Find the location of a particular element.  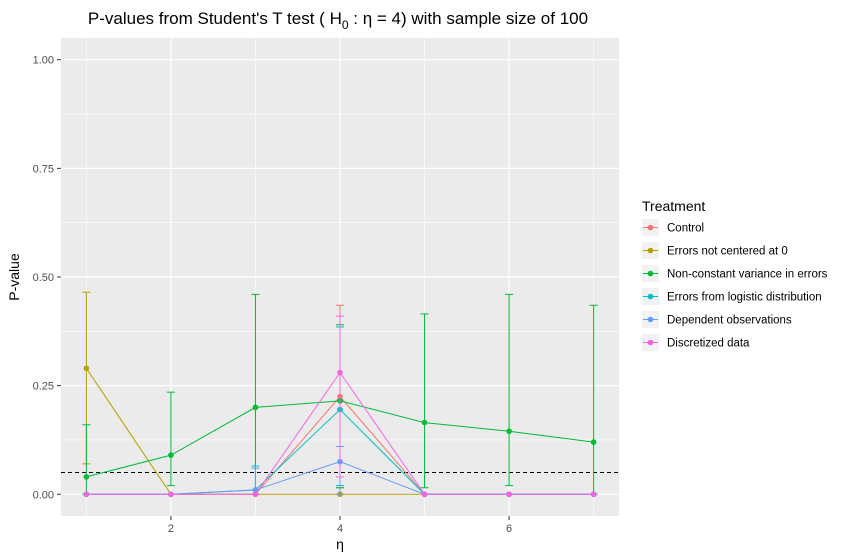

y-tick-label: 0.50 is located at coordinates (43, 278).